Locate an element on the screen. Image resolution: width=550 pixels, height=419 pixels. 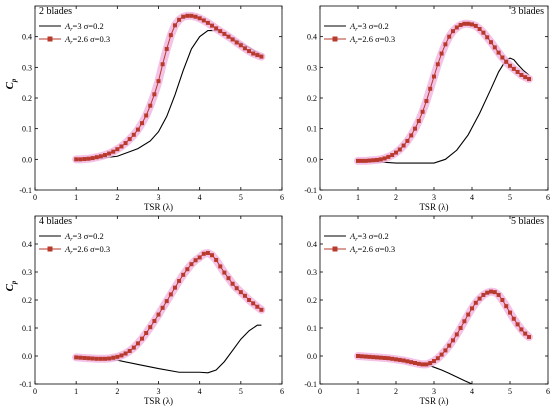
x-tick-label: 6 is located at coordinates (282, 391).